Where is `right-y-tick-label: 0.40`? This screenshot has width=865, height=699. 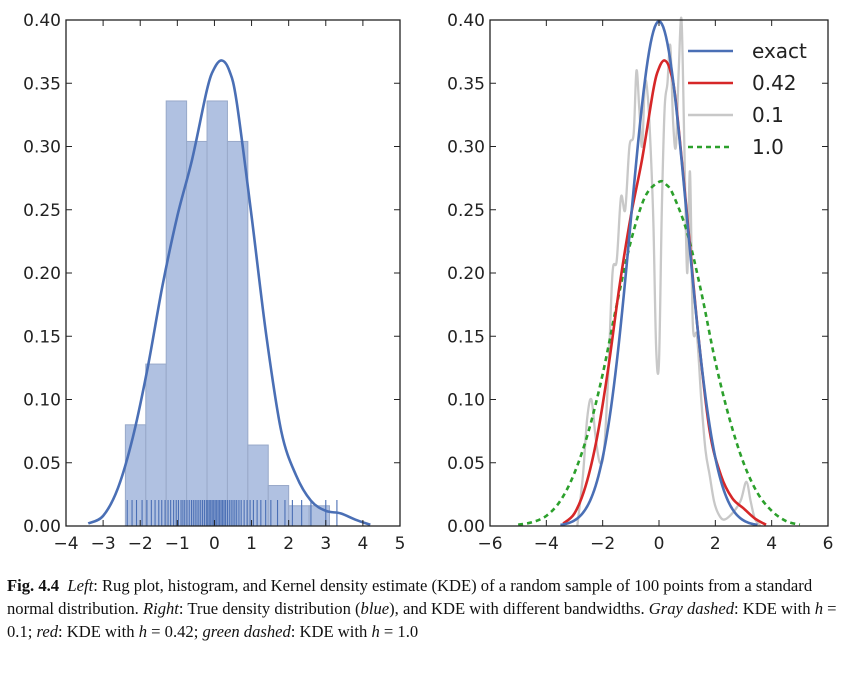 right-y-tick-label: 0.40 is located at coordinates (466, 21).